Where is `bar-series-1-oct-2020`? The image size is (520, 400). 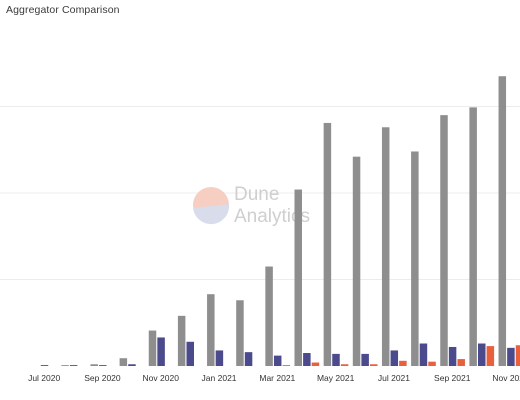 bar-series-1-oct-2020 is located at coordinates (123, 362).